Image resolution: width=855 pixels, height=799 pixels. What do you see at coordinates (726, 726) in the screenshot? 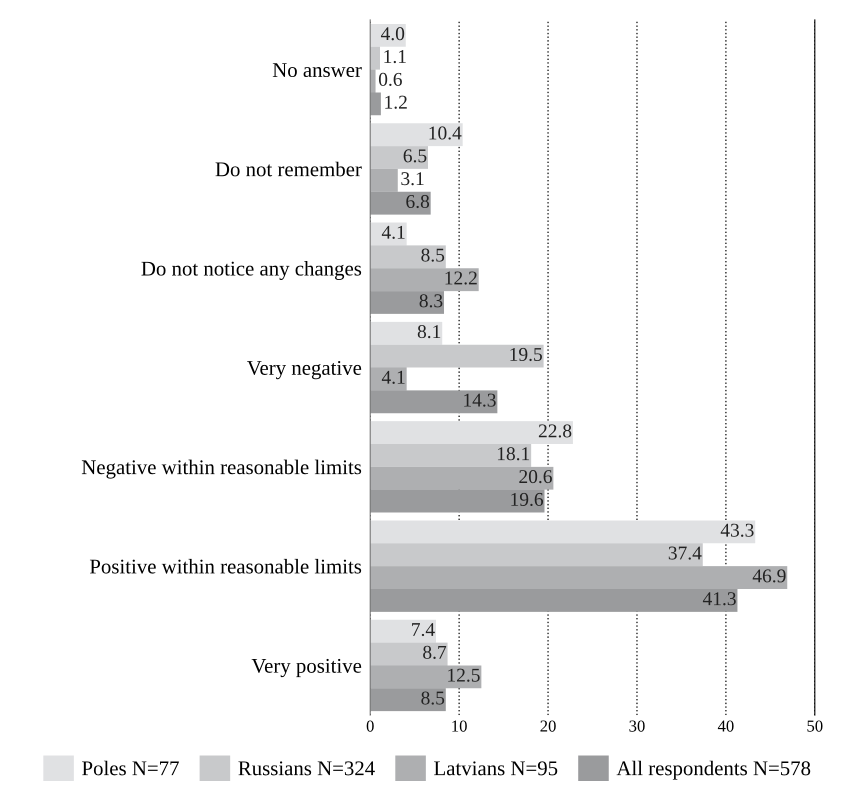
I see `x-tick-label: 40` at bounding box center [726, 726].